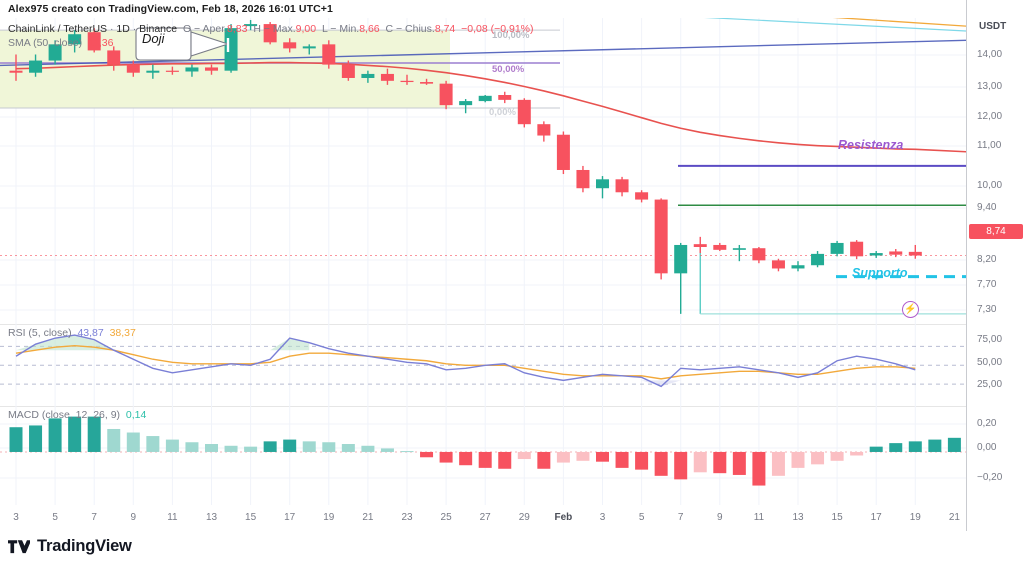 This screenshot has width=1024, height=564. What do you see at coordinates (720, 517) in the screenshot?
I see `time-axis-tick: 9` at bounding box center [720, 517].